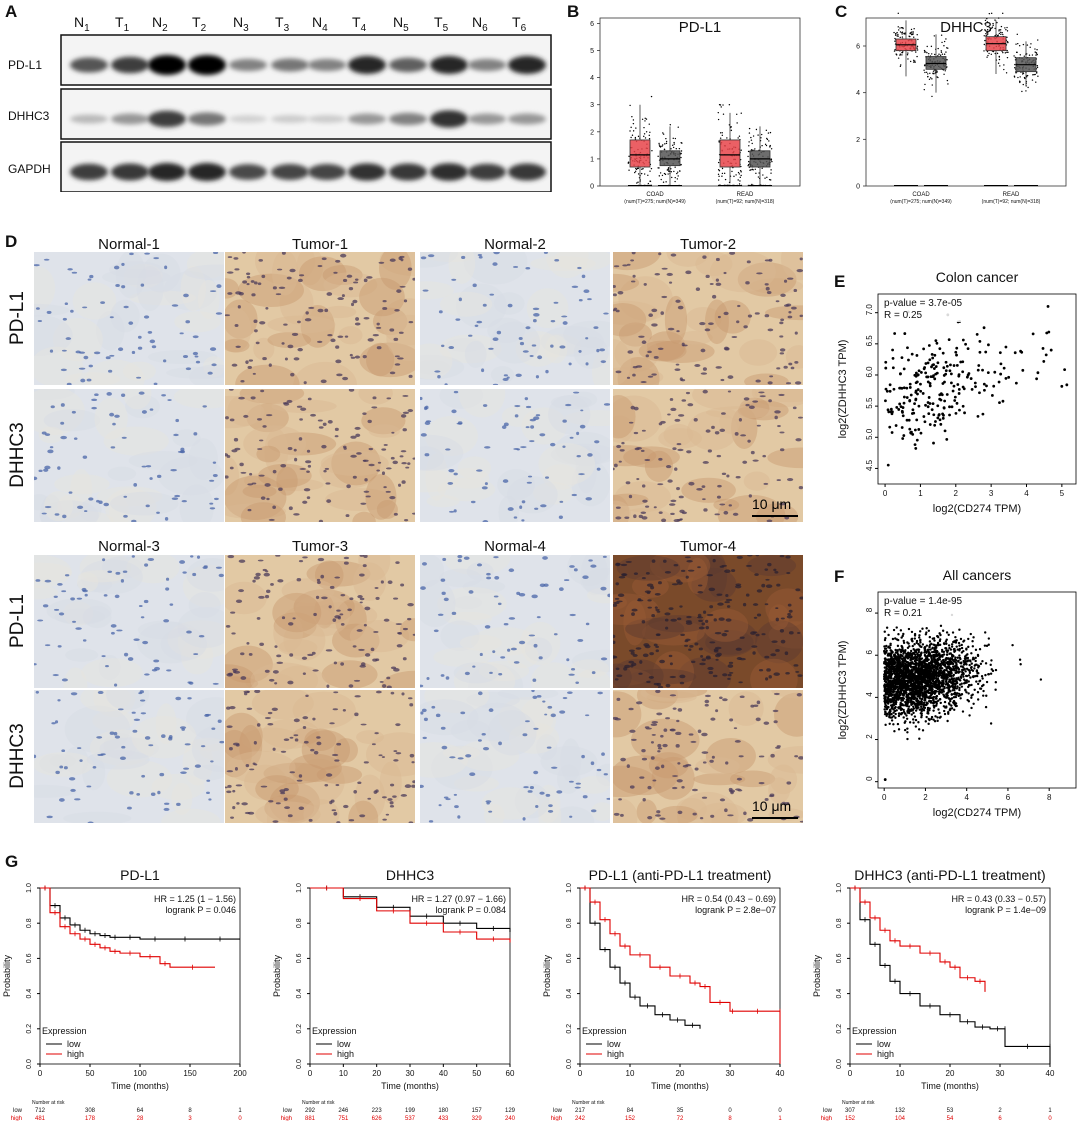 The height and width of the screenshot is (1121, 1080). I want to click on plot-title: DHHC3, so click(966, 27).